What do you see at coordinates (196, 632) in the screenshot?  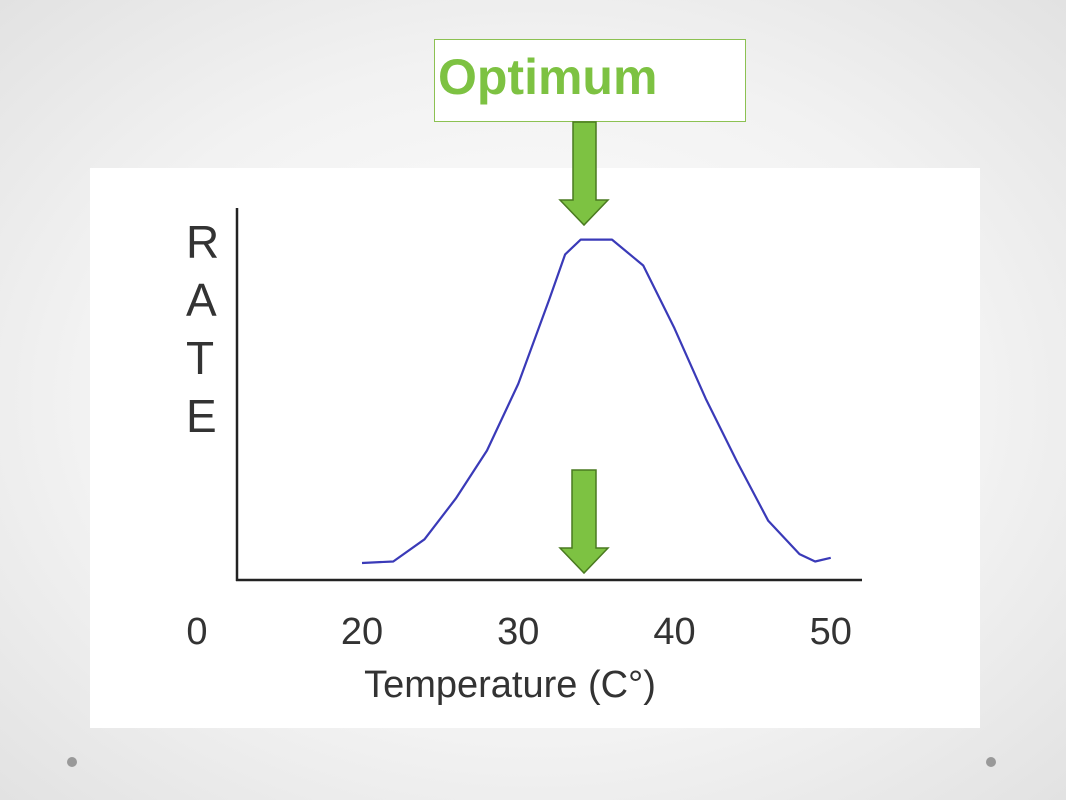 I see `origin-label: 0` at bounding box center [196, 632].